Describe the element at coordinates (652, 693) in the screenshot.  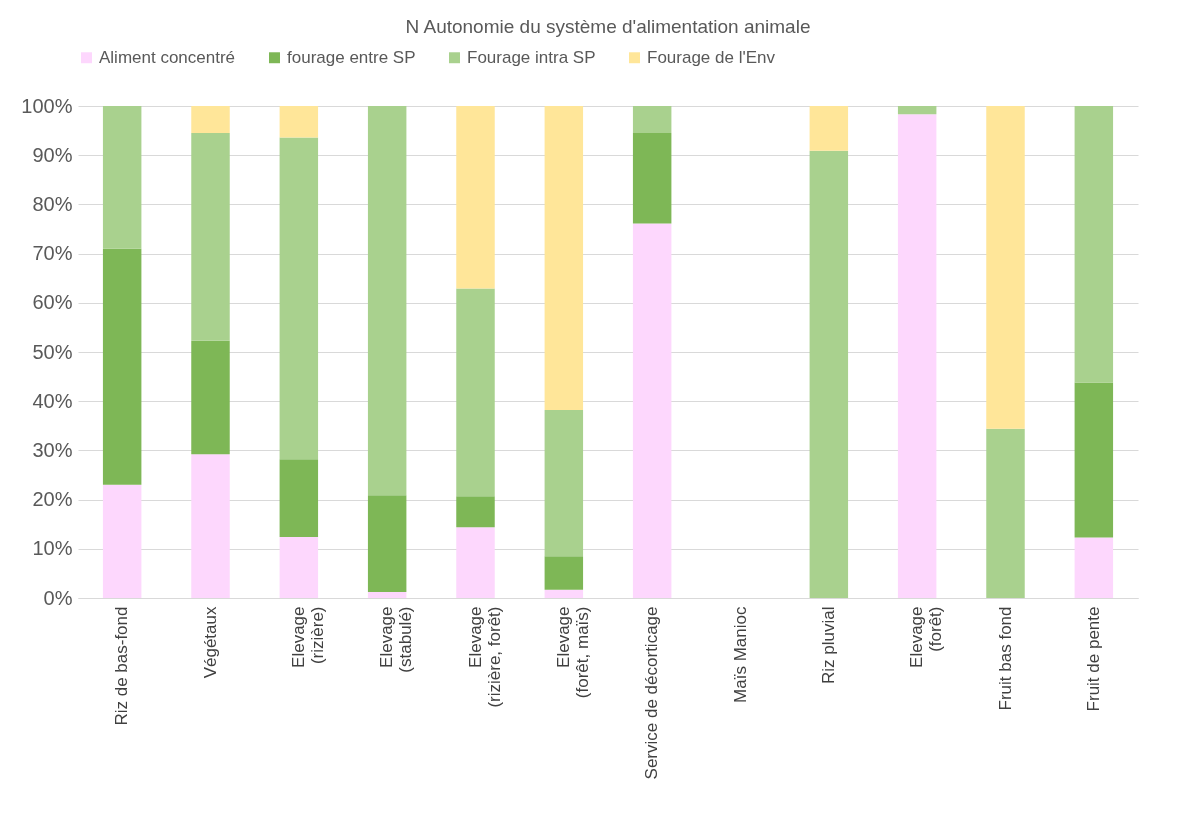
I see `x-tick-label: Service de décorticage` at that location.